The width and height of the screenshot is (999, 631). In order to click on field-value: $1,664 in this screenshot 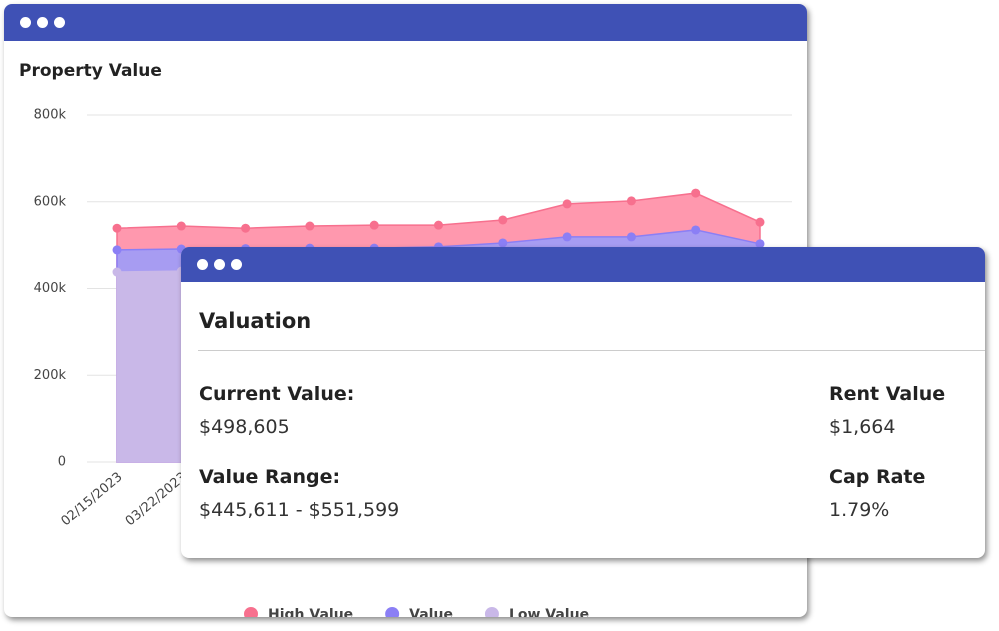, I will do `click(862, 427)`.